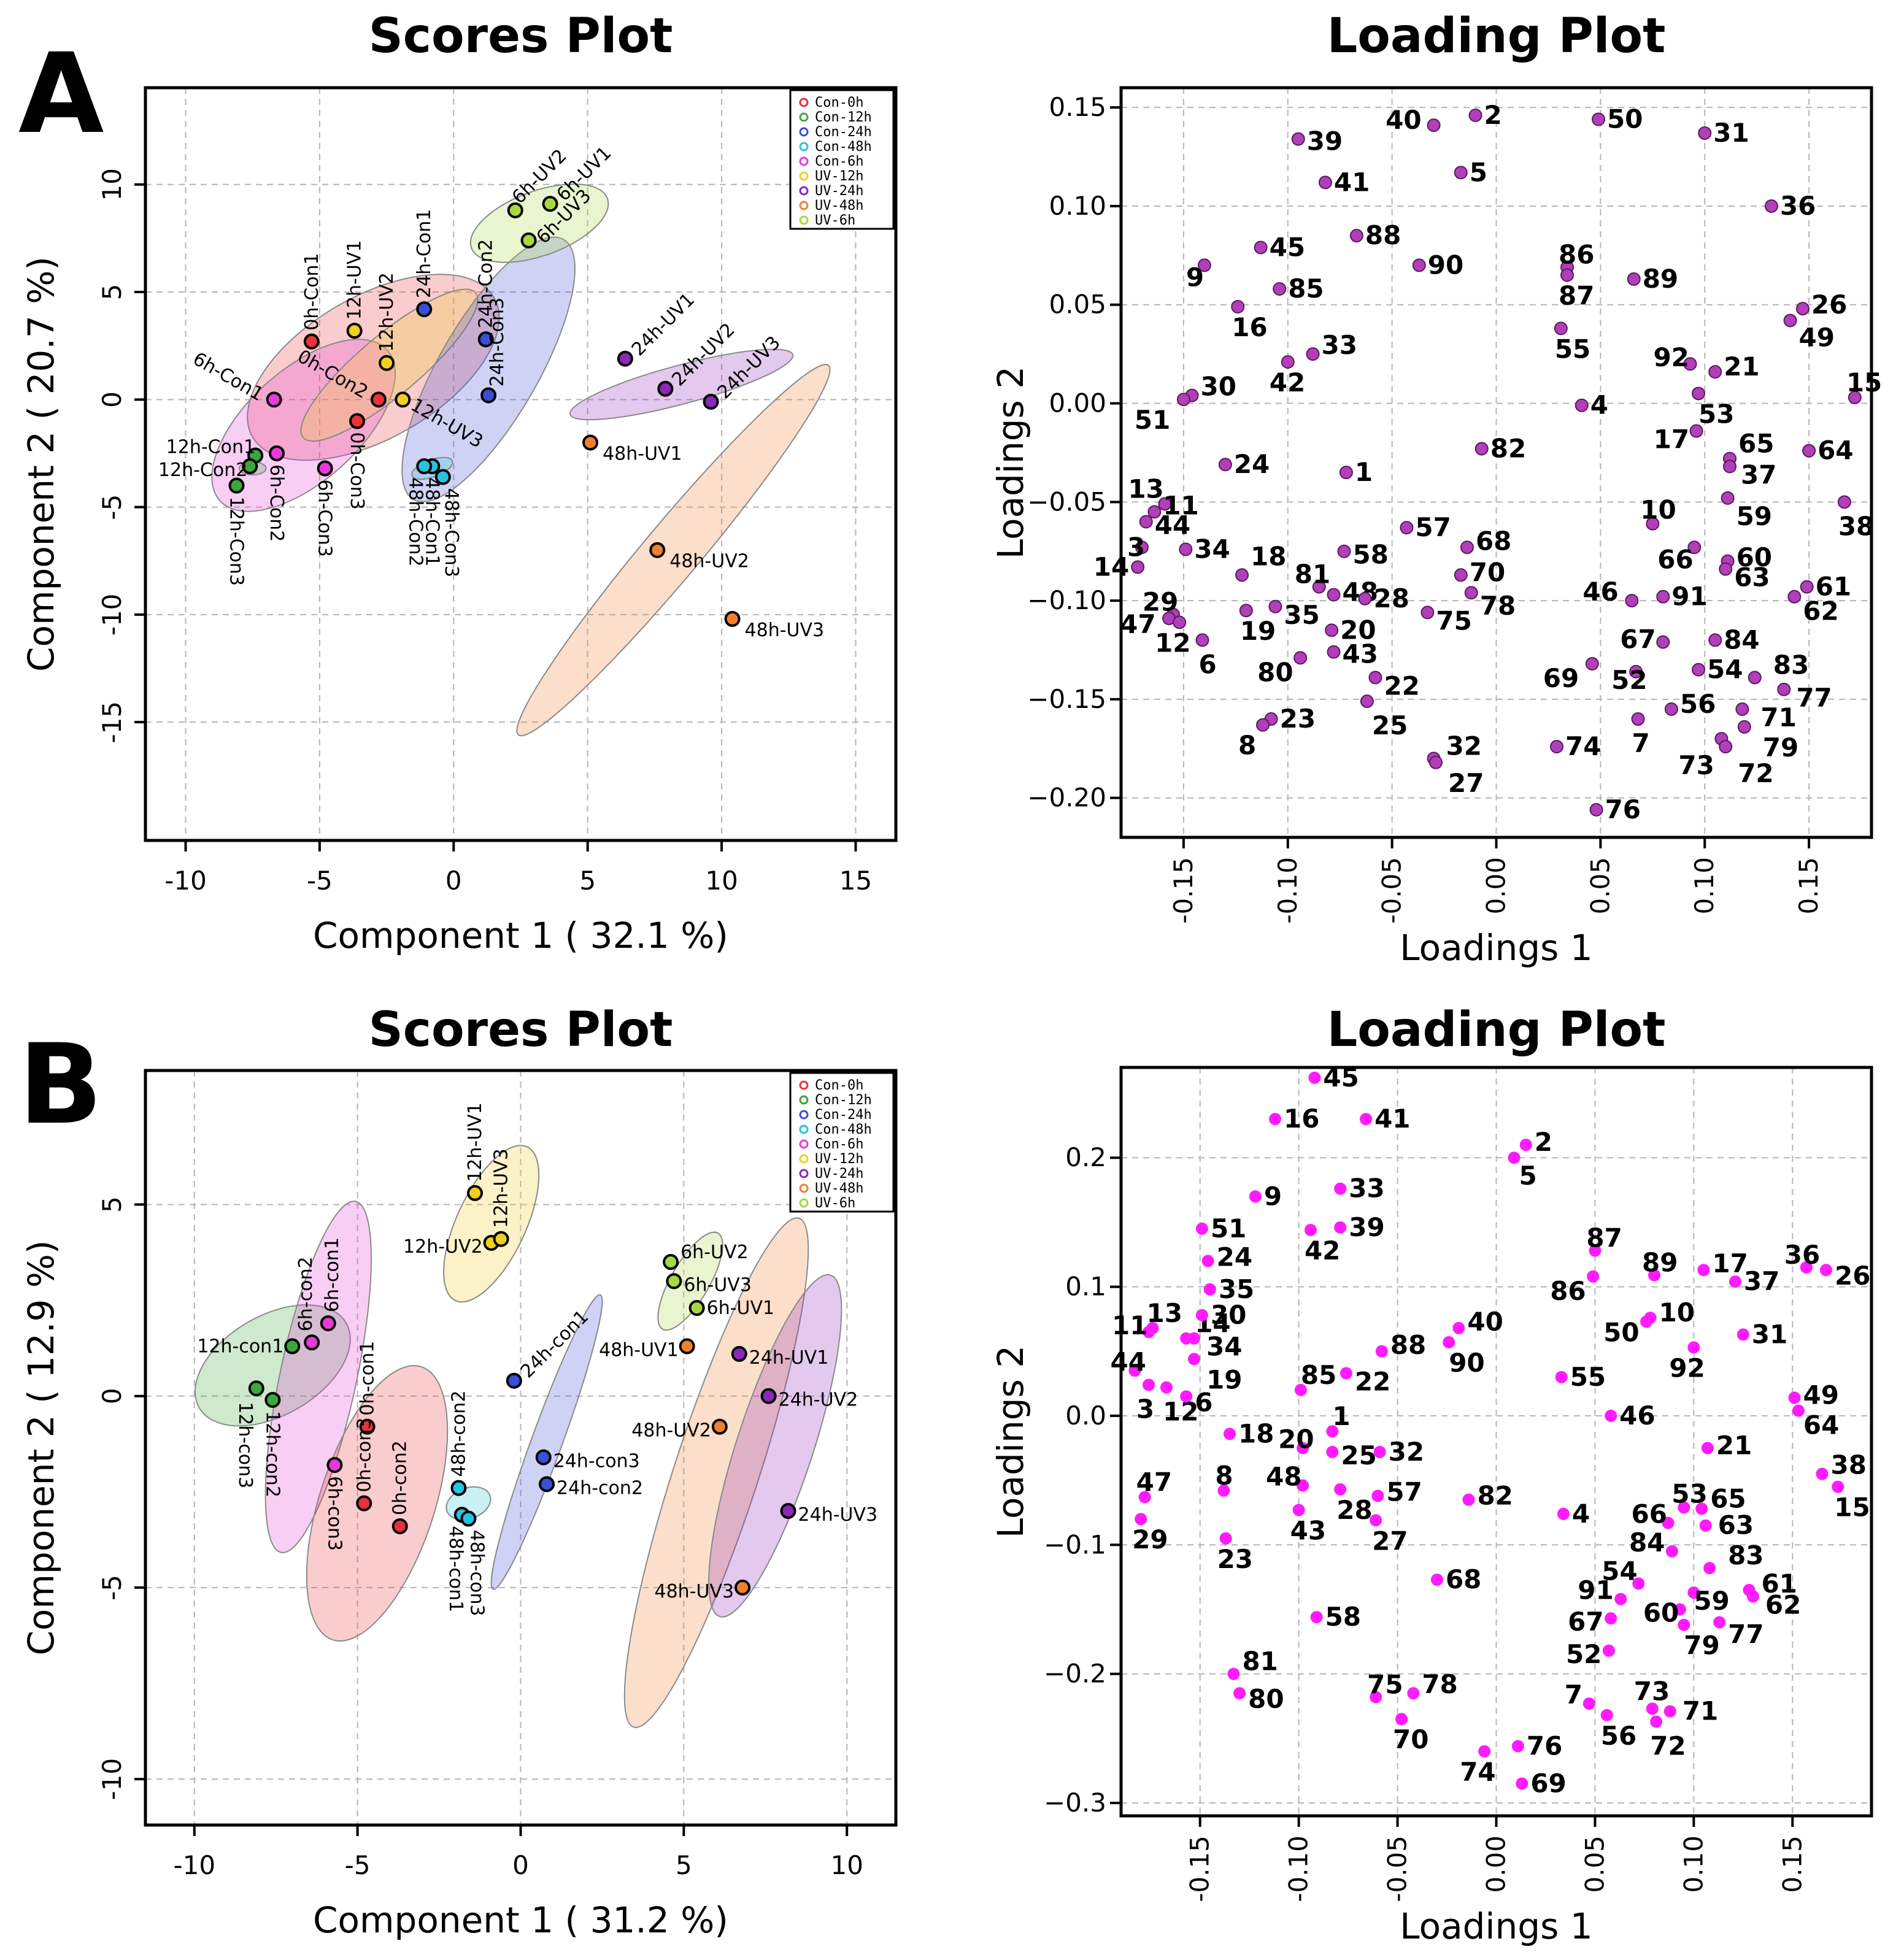 This screenshot has width=1885, height=1960. Describe the element at coordinates (1477, 1772) in the screenshot. I see `loading-point-label: 74` at that location.